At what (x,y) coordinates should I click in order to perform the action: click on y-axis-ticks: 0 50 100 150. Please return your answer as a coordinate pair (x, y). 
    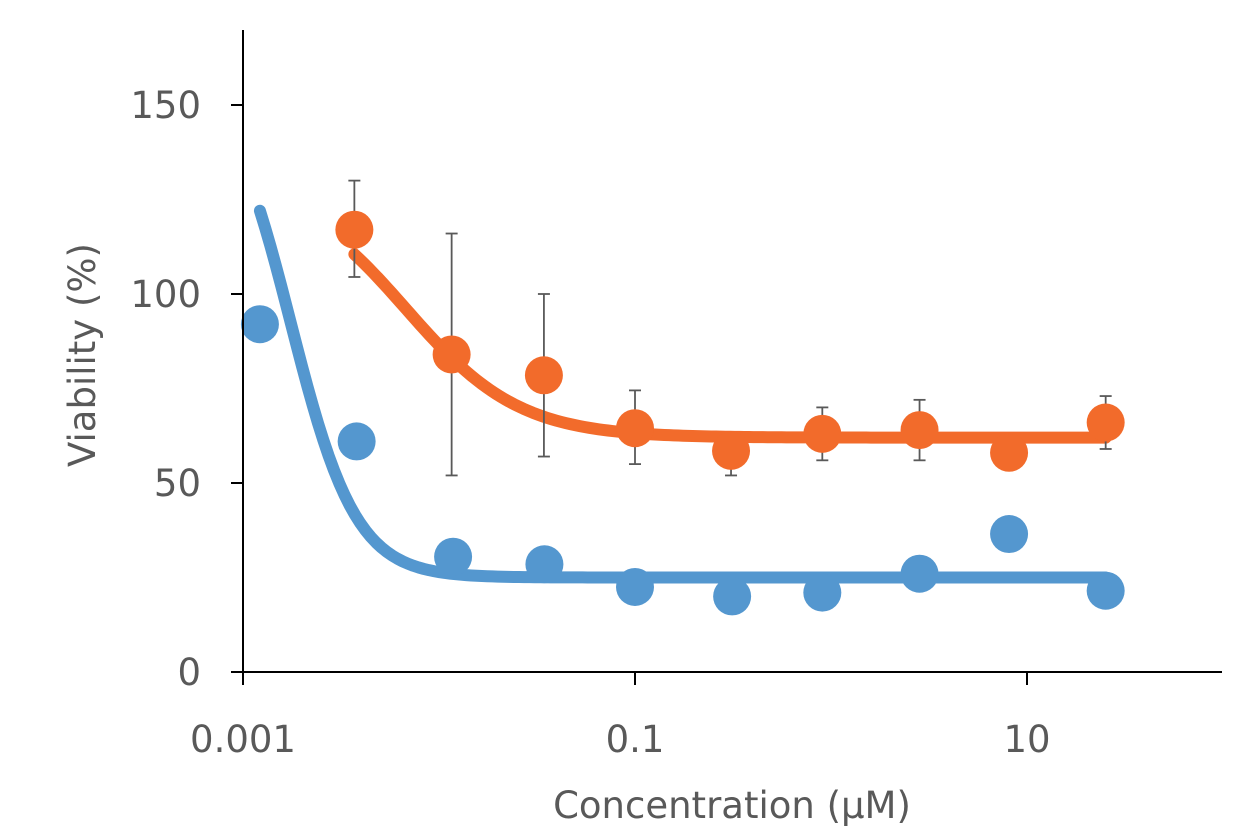
    Looking at the image, I should click on (186, 389).